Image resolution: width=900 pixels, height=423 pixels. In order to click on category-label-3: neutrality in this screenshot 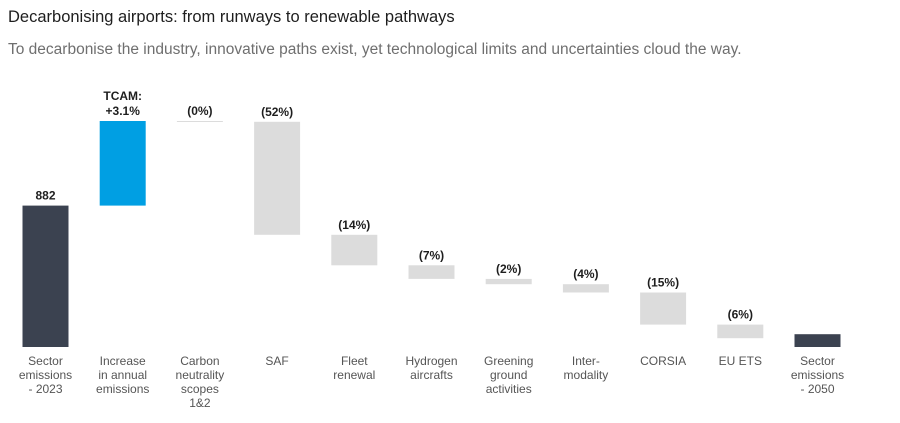, I will do `click(200, 375)`.